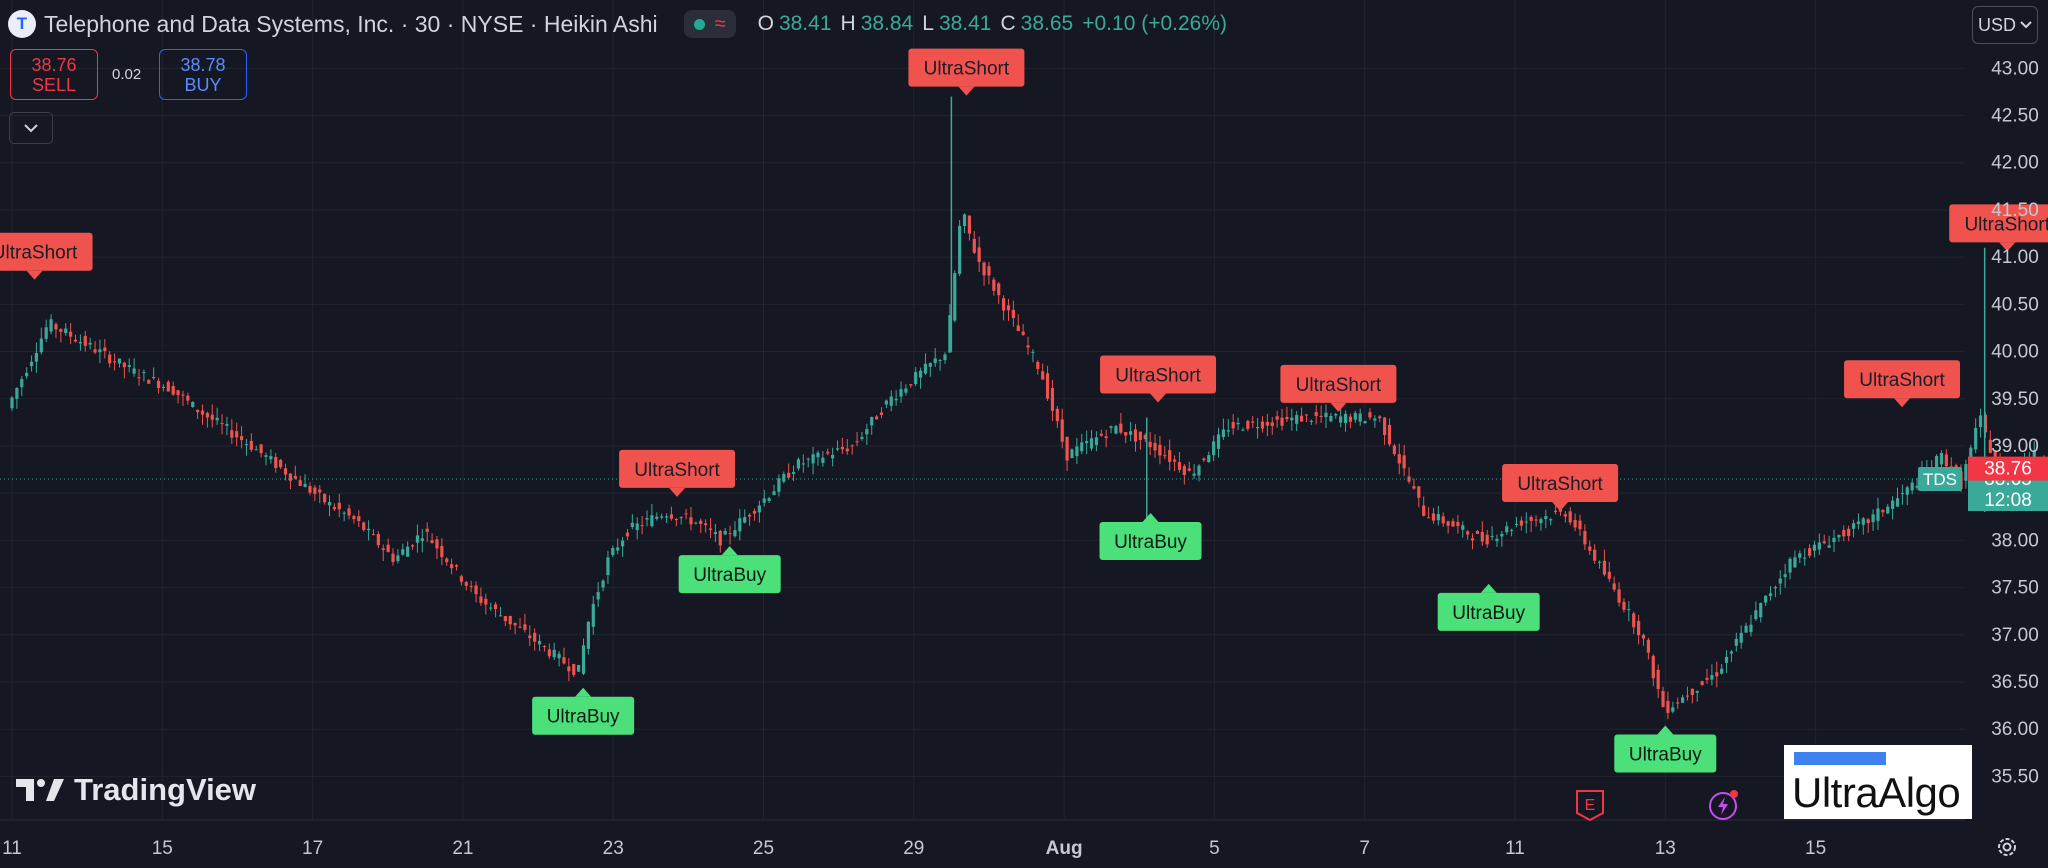 This screenshot has height=868, width=2048. Describe the element at coordinates (1364, 848) in the screenshot. I see `x-tick-label: 7` at that location.